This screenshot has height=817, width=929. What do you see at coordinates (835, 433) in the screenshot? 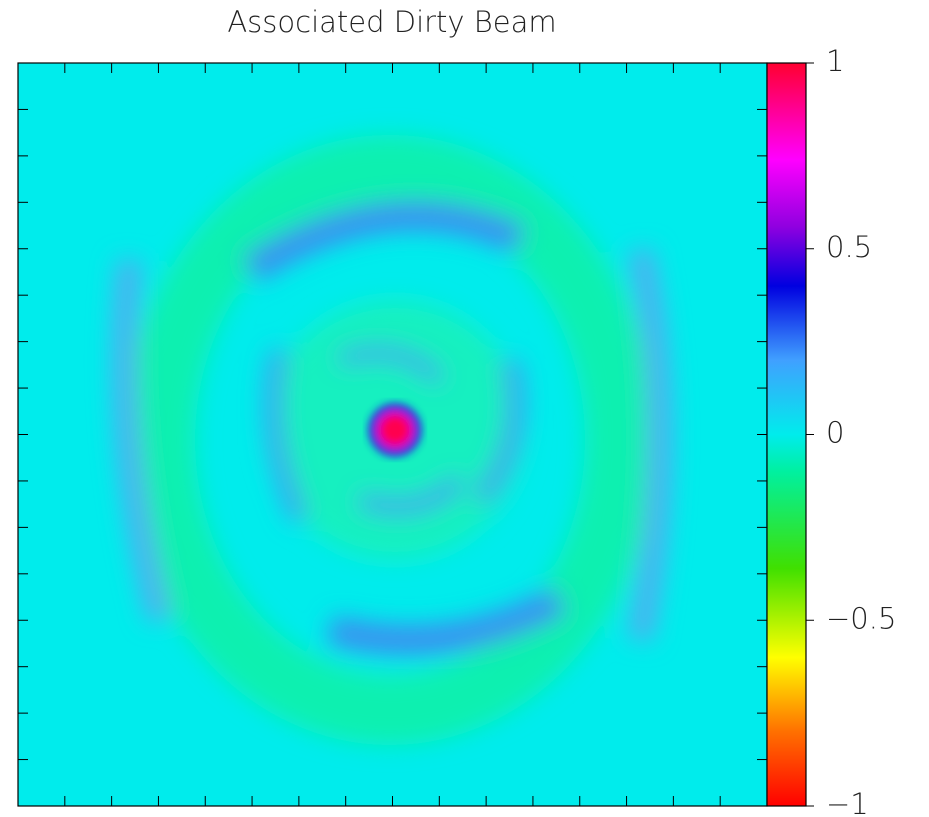
I see `colorbar-tick-label: 0` at bounding box center [835, 433].